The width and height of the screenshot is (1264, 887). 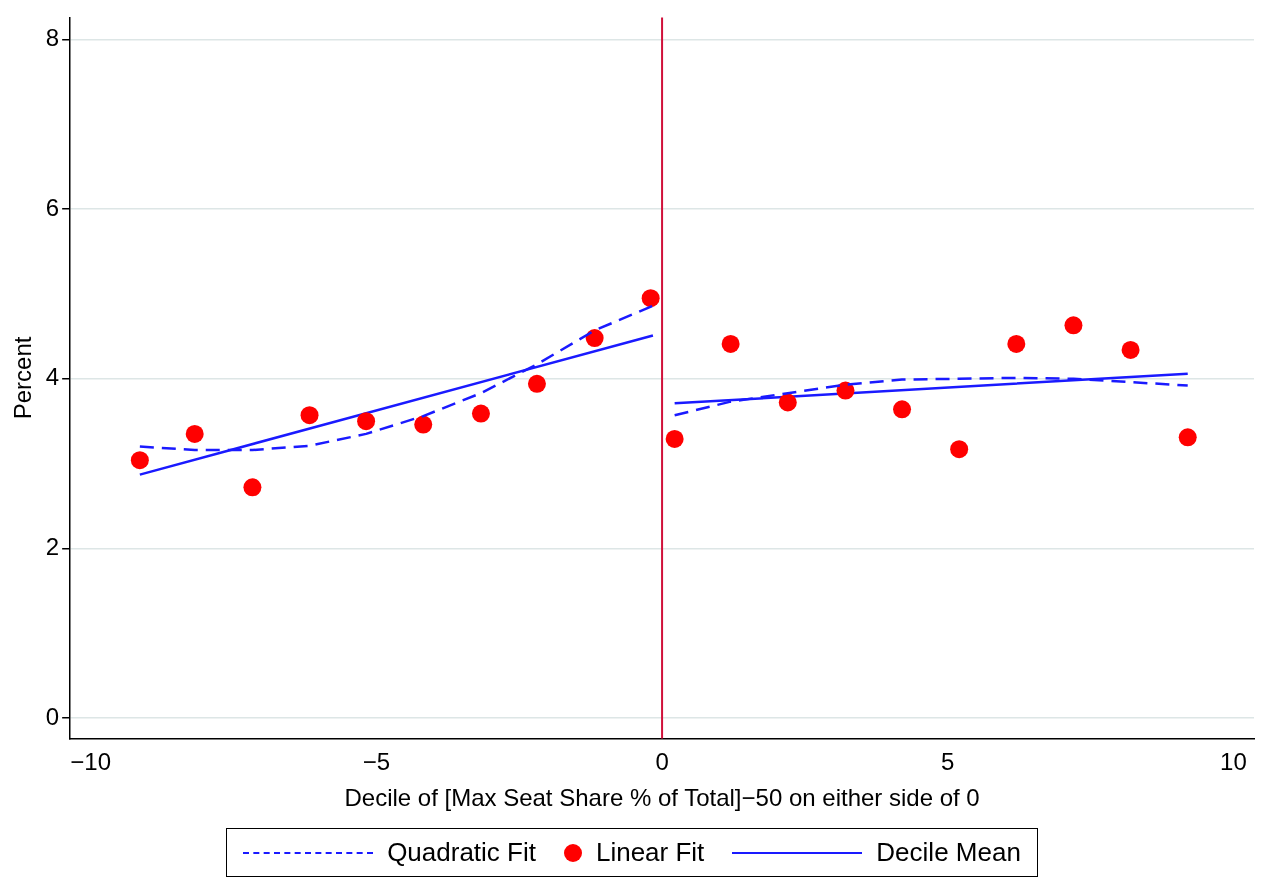 What do you see at coordinates (52, 547) in the screenshot?
I see `y-tick-label: 2` at bounding box center [52, 547].